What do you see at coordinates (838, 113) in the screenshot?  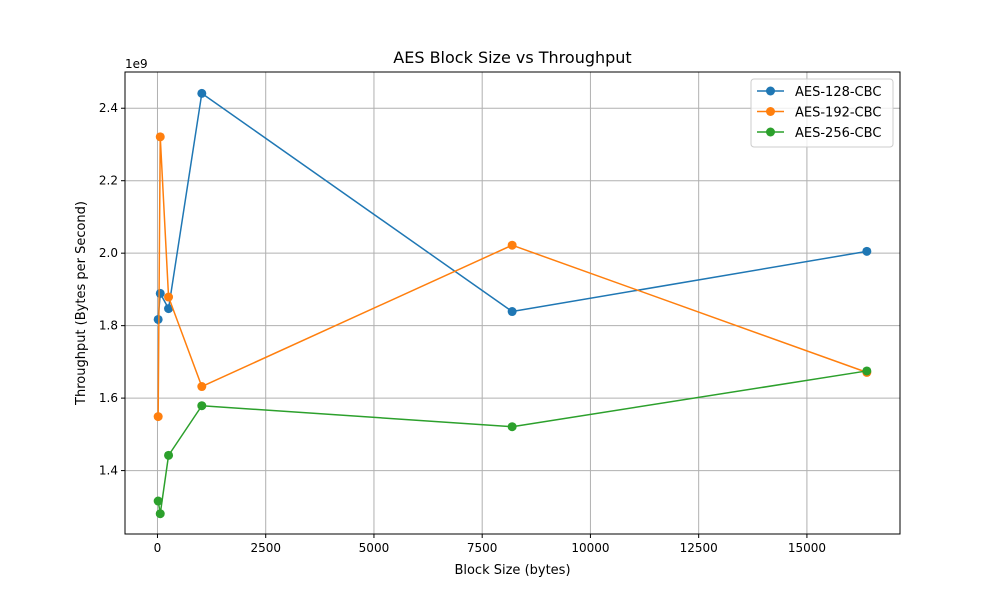 I see `legend-label: AES-192-CBC` at bounding box center [838, 113].